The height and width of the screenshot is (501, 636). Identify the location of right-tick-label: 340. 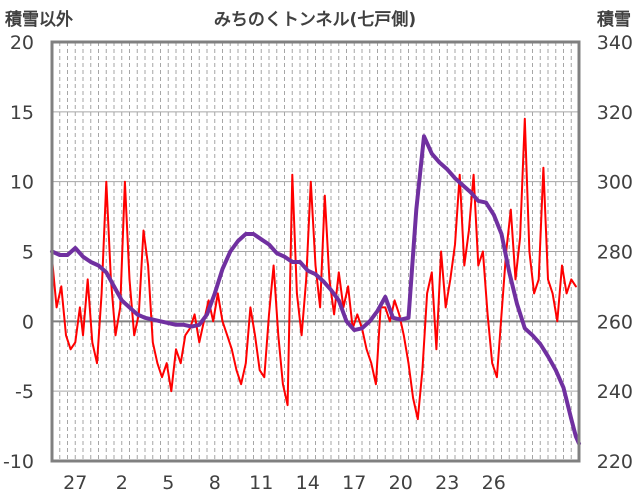
(615, 43).